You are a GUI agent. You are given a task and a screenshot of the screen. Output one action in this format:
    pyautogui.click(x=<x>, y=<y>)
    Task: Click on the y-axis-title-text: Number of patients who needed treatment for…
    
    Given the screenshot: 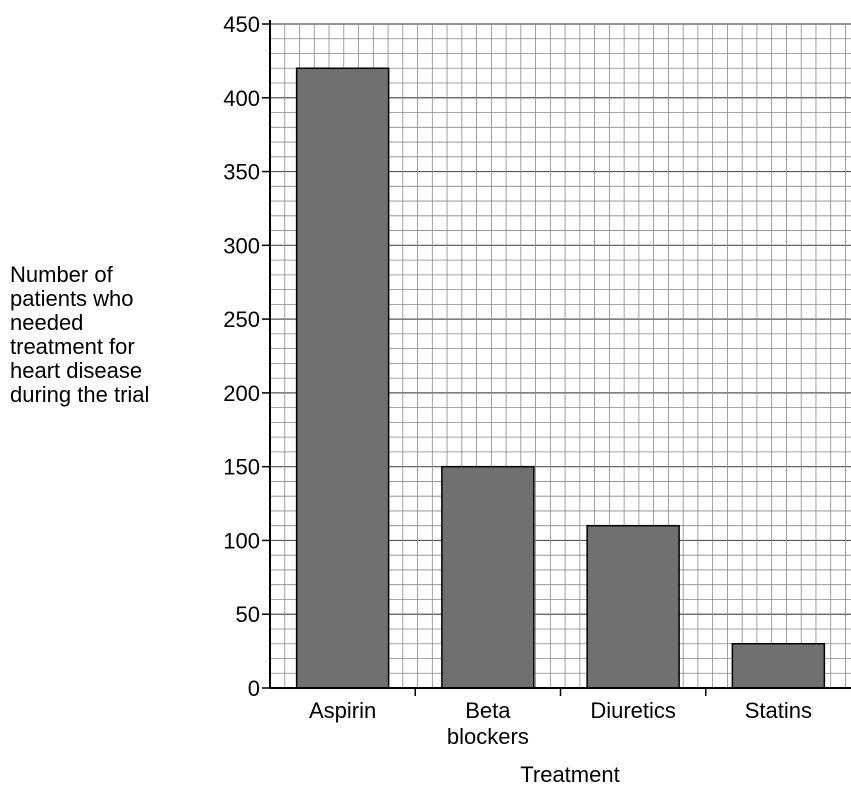 What is the action you would take?
    pyautogui.click(x=79, y=334)
    